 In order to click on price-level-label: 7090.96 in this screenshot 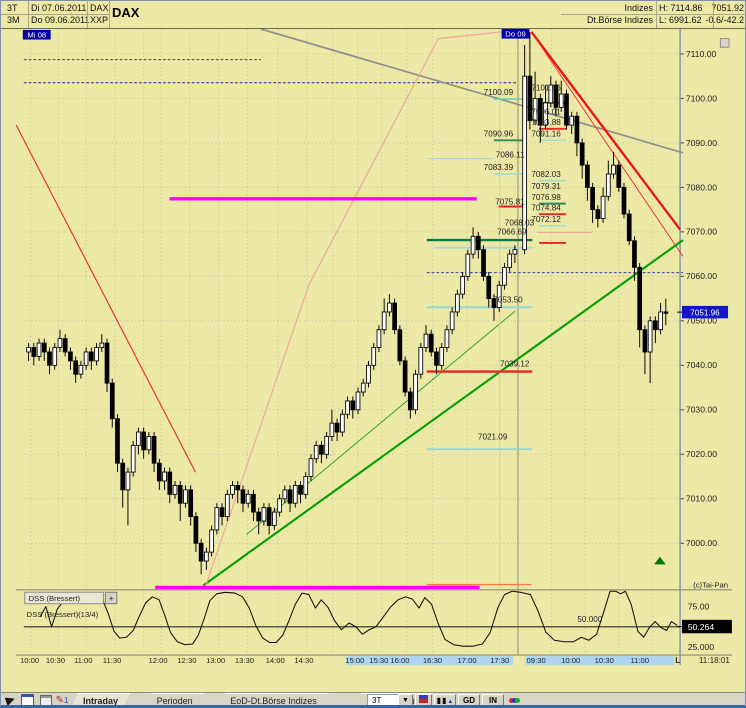, I will do `click(499, 133)`.